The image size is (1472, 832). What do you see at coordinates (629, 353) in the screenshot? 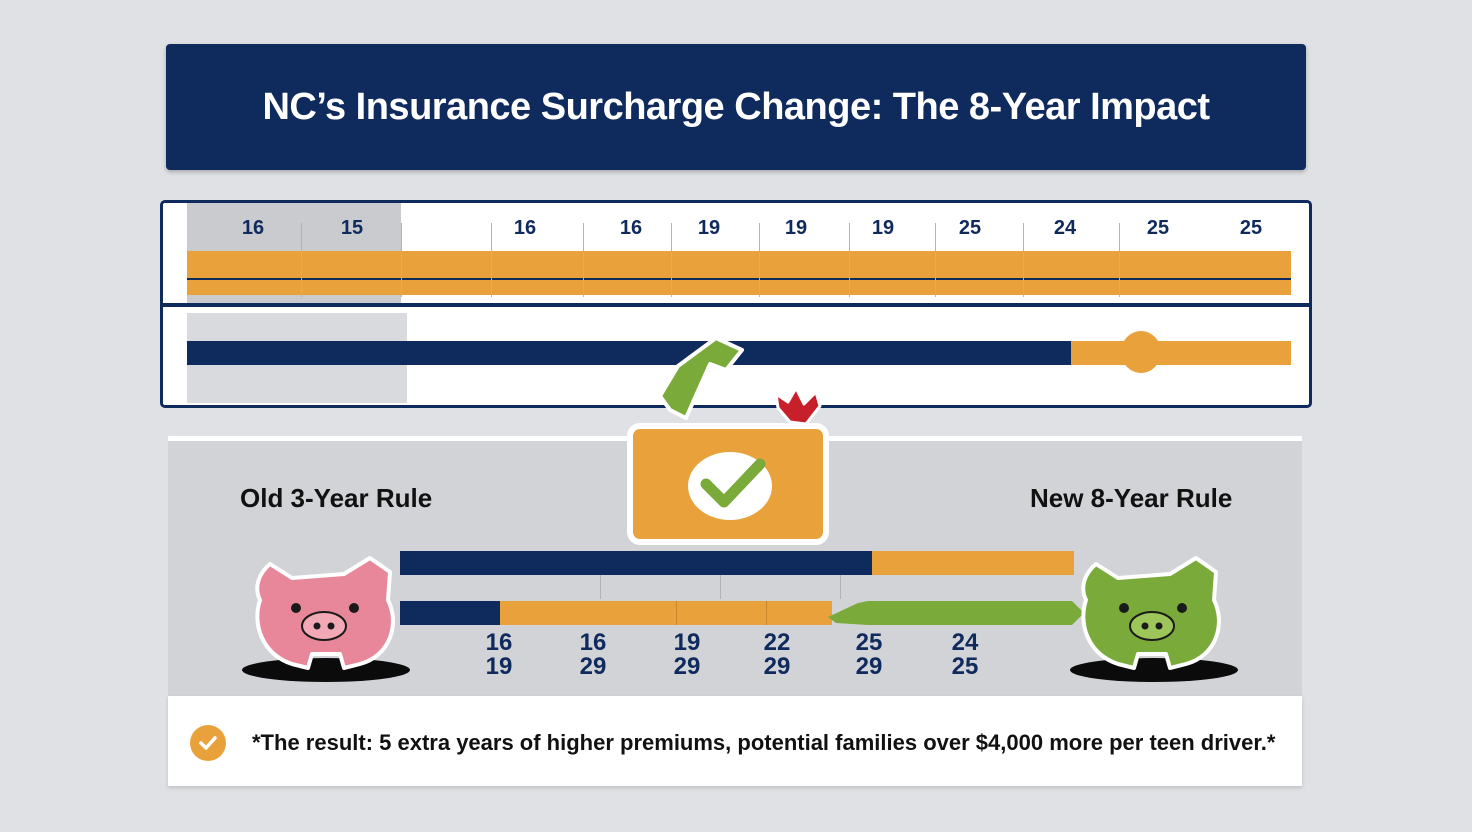
I see `timeline-navy-bar` at bounding box center [629, 353].